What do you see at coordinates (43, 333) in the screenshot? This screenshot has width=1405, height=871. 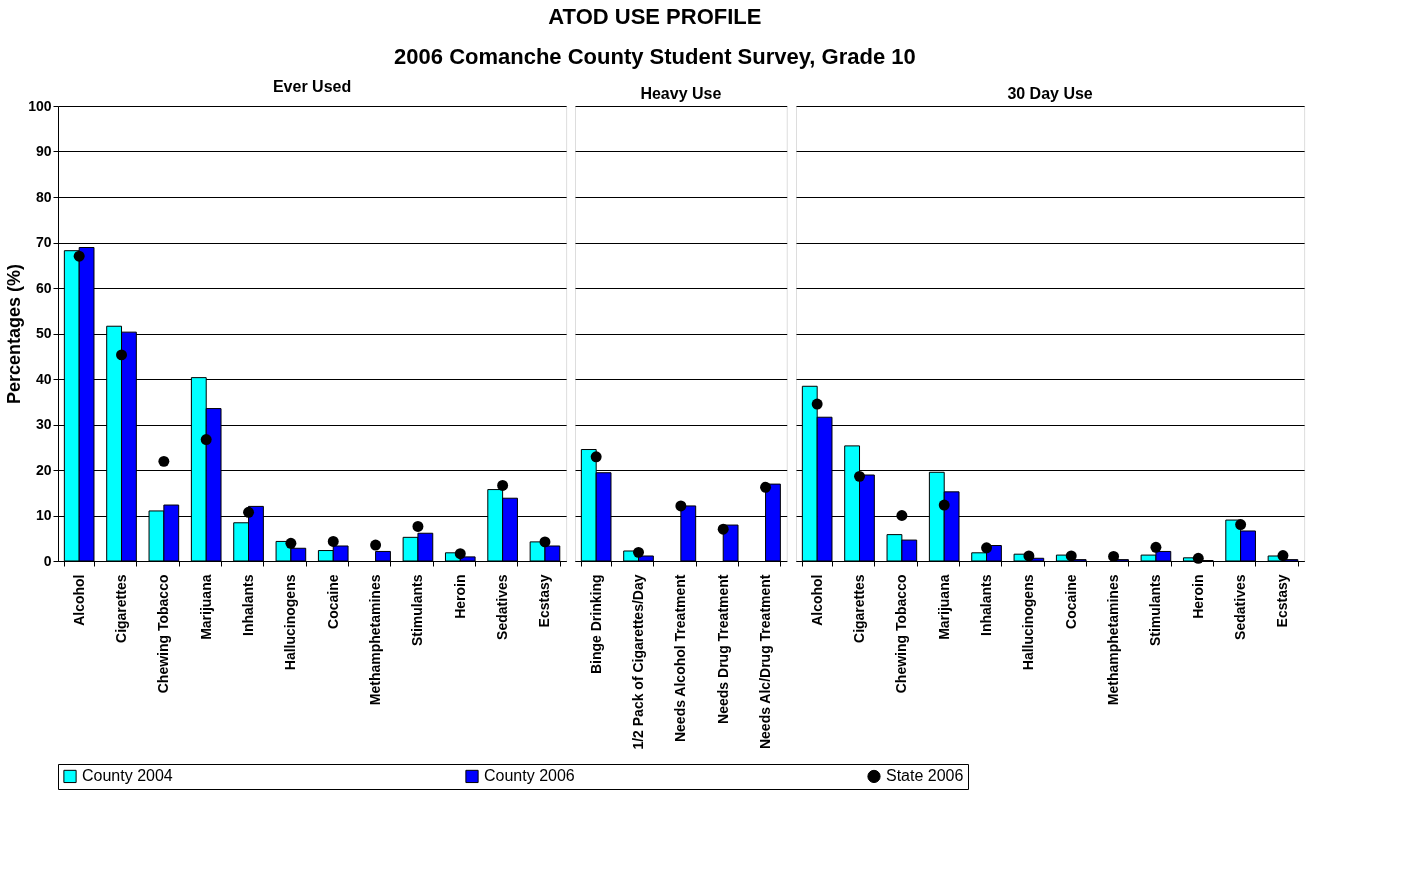 I see `y-tick-label: 50` at bounding box center [43, 333].